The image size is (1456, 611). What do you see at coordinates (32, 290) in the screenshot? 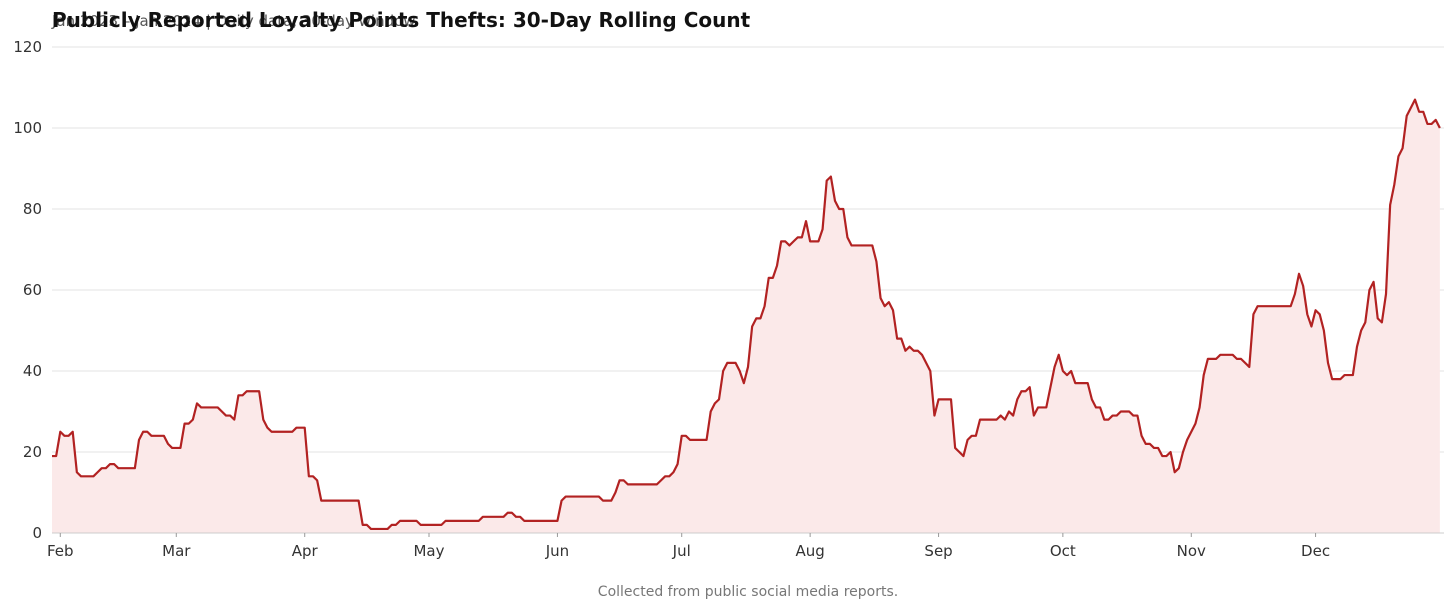
I see `y-tick-label: 60` at bounding box center [32, 290].